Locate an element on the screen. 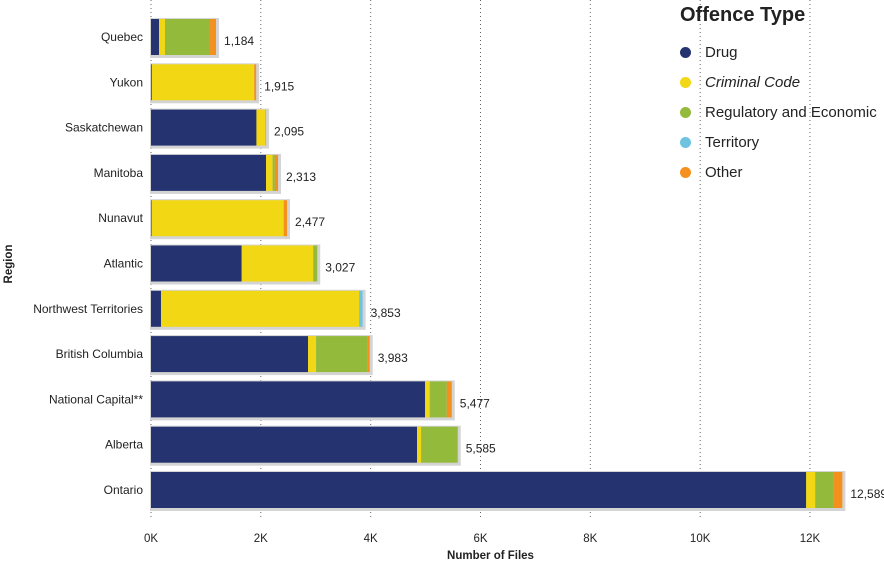  legend-title: Offence Type is located at coordinates (743, 15).